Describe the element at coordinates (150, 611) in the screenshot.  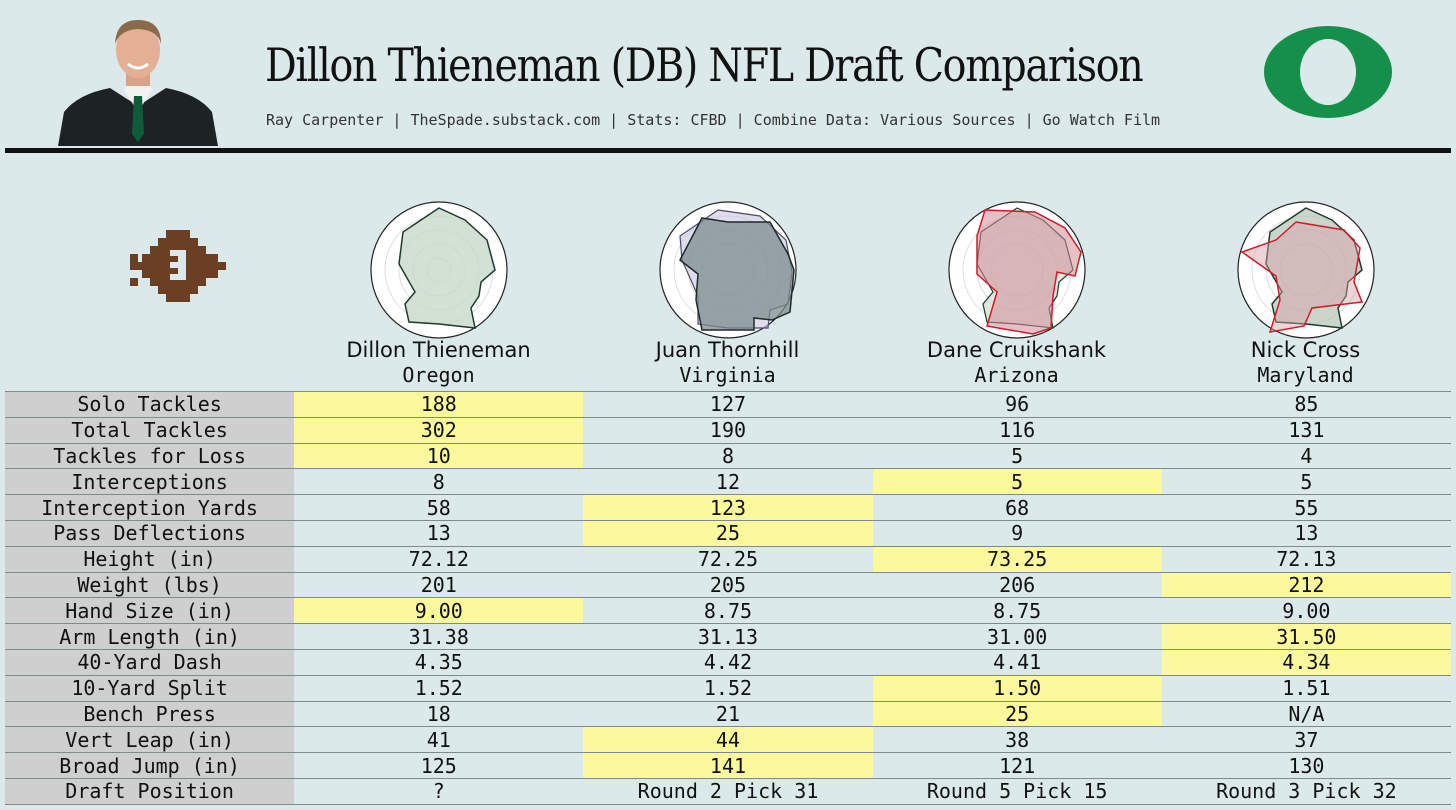
I see `stat-label: Hand Size (in)` at that location.